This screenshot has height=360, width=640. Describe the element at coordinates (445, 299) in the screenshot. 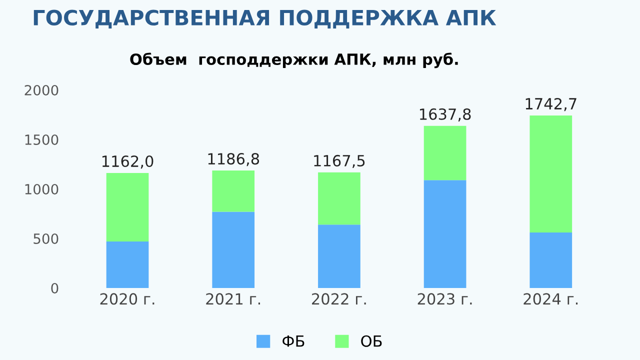

I see `x-tick-label: 2023 г.` at that location.